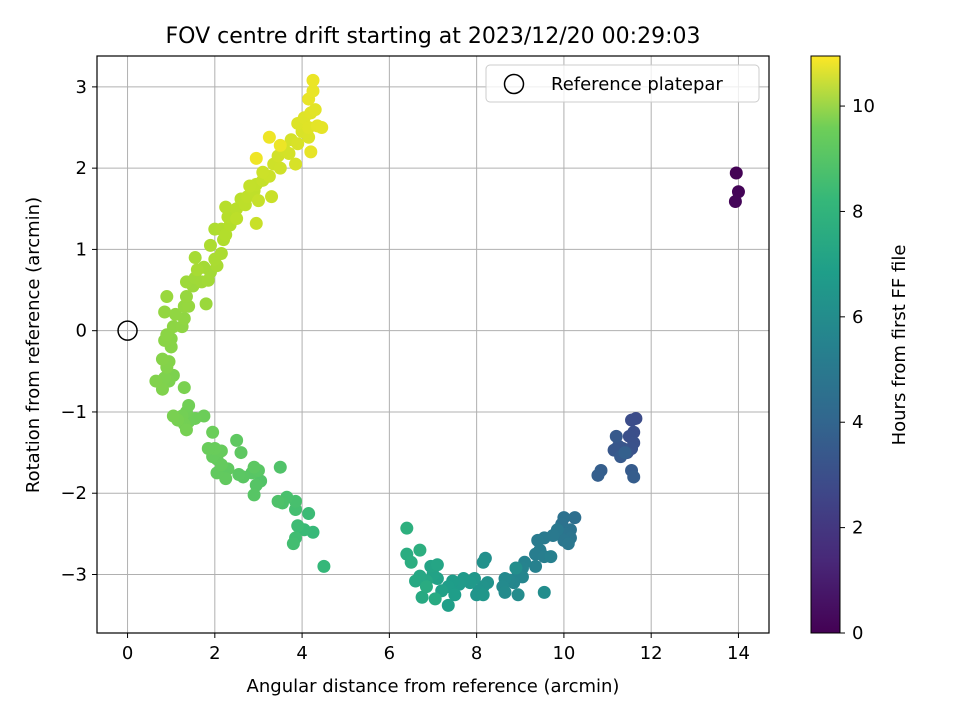  Describe the element at coordinates (863, 106) in the screenshot. I see `colorbar-tick-label: 10` at that location.